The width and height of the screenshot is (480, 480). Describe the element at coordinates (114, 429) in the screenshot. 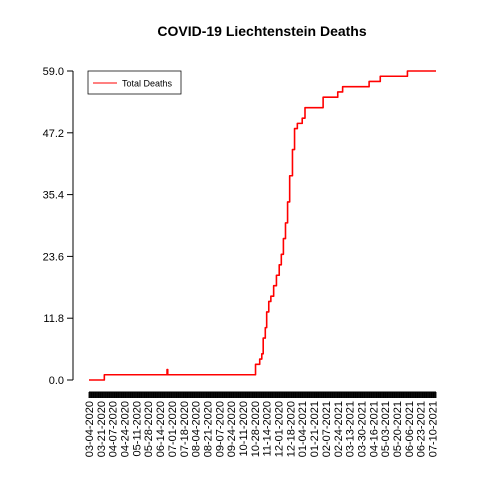

I see `x-tick-label: 04-07-2020` at that location.